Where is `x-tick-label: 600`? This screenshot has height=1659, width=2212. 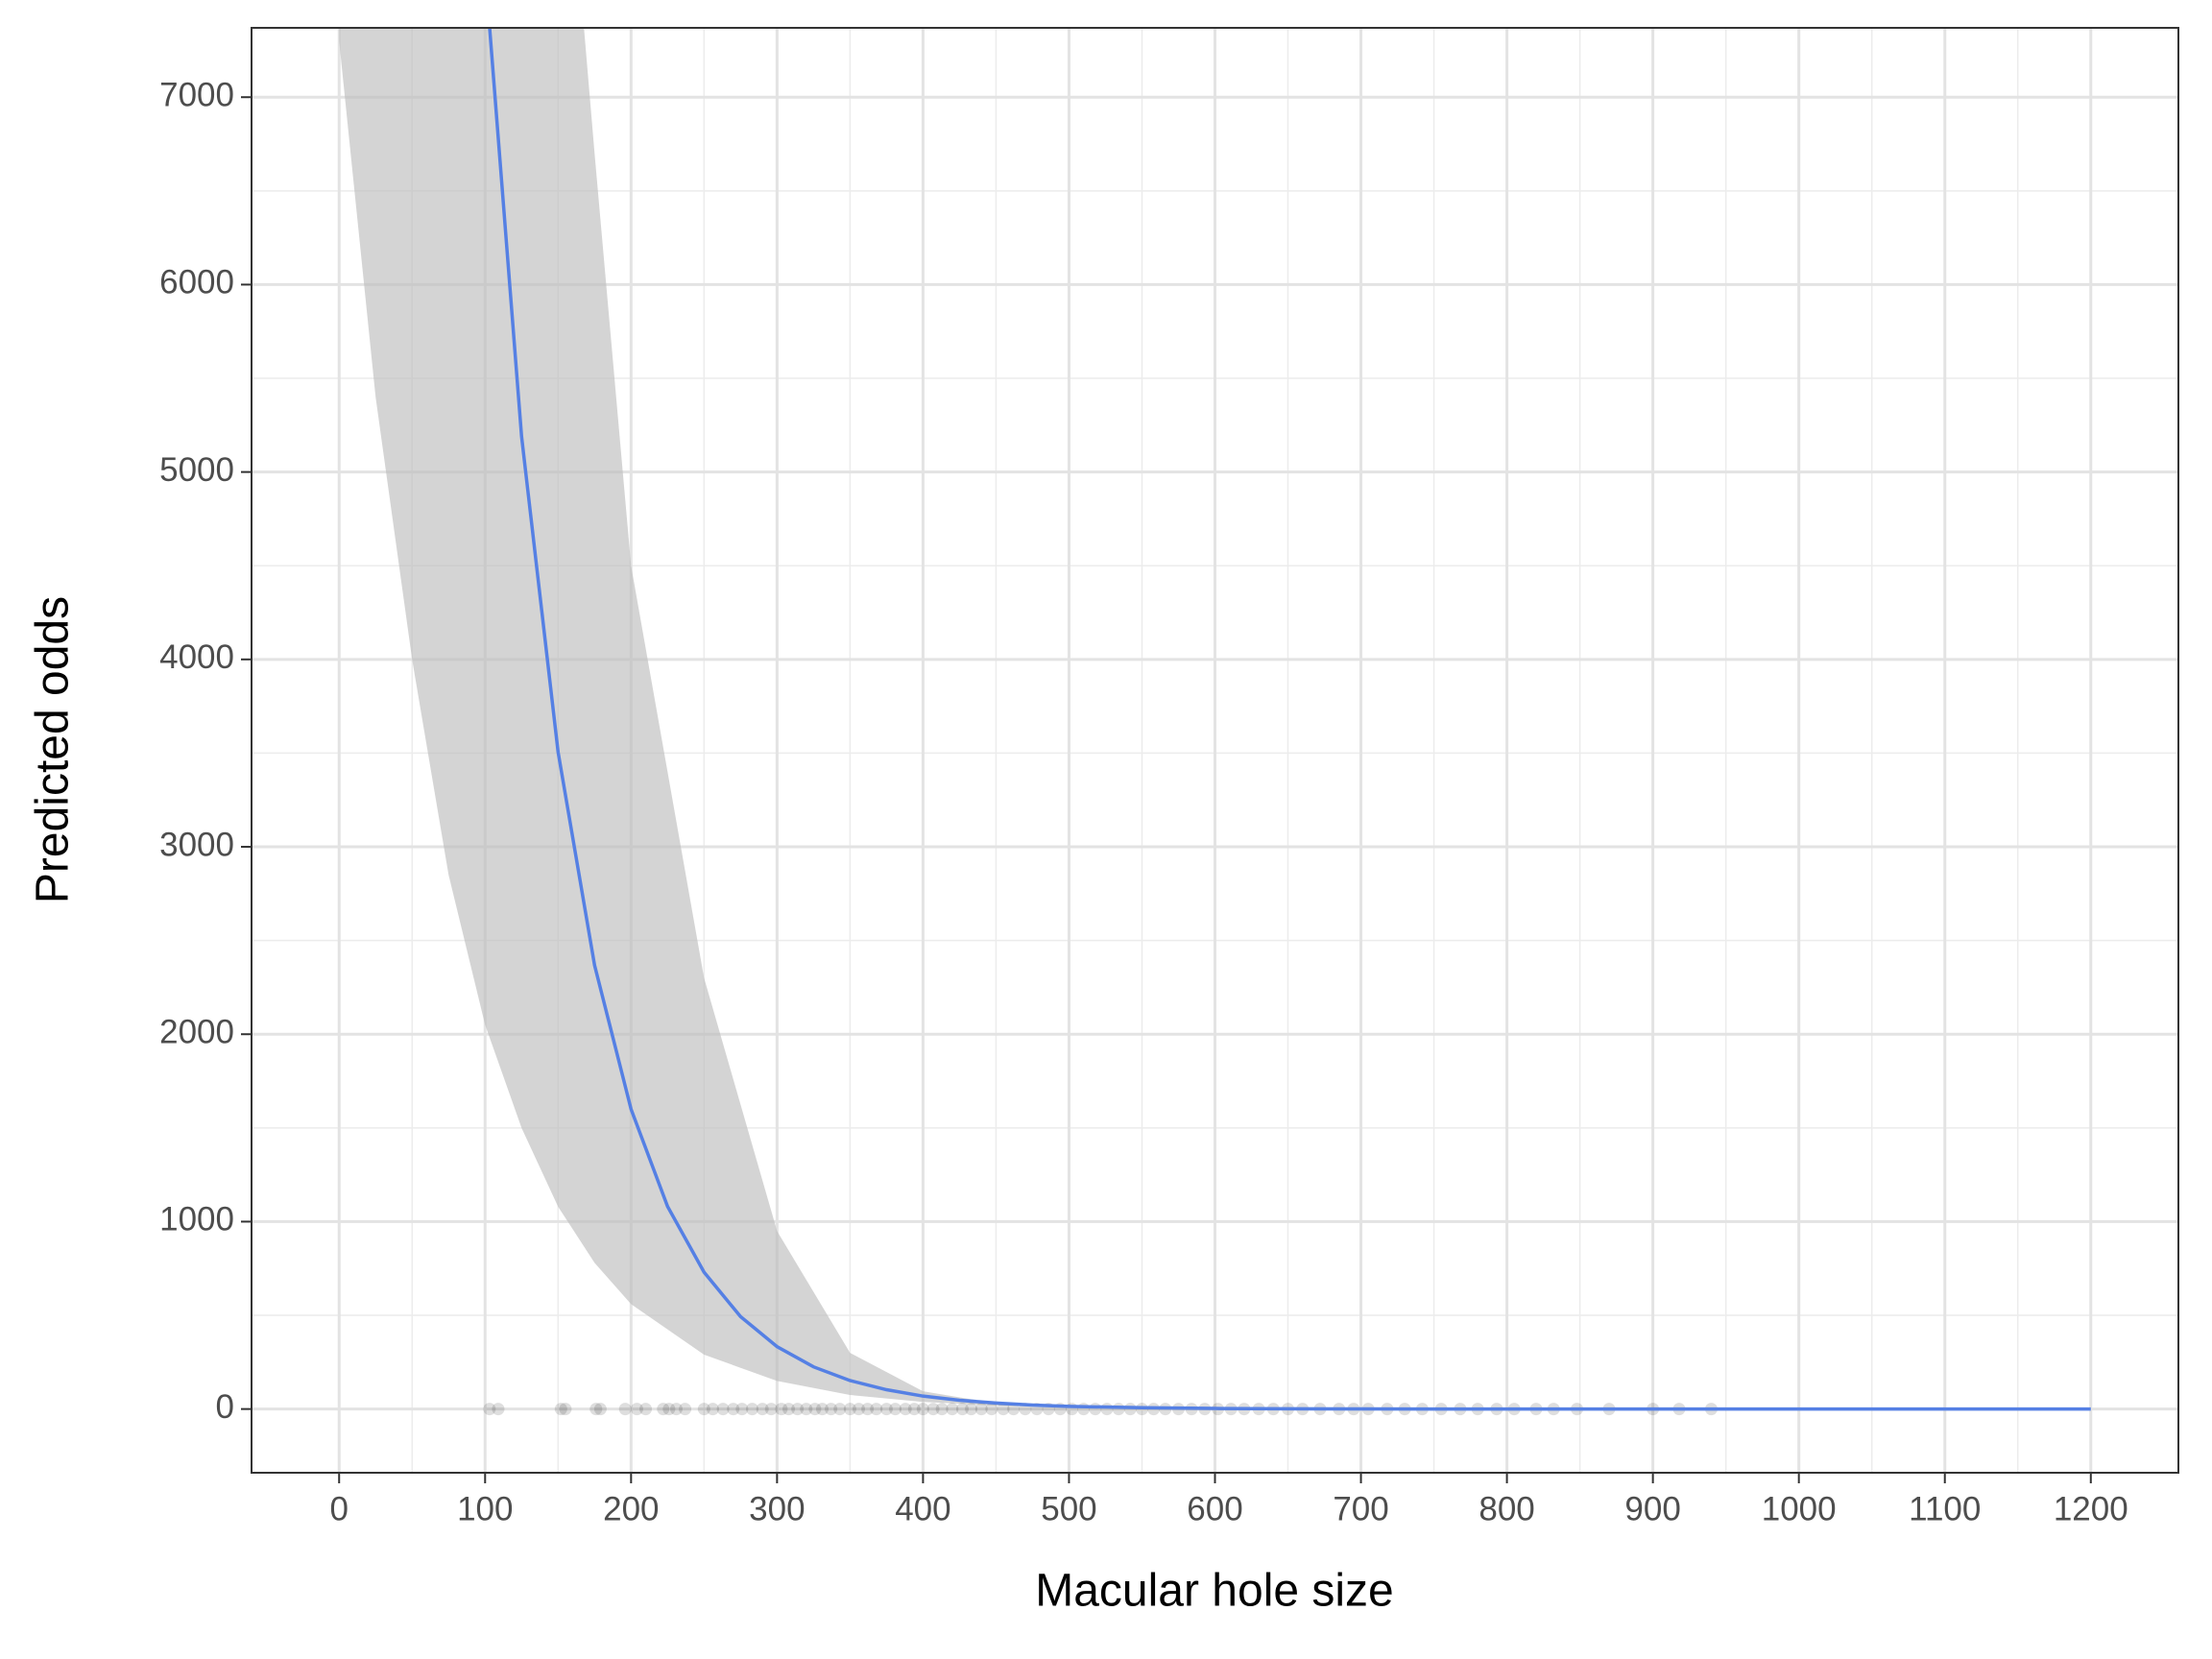
x-tick-label: 600 is located at coordinates (1214, 1508).